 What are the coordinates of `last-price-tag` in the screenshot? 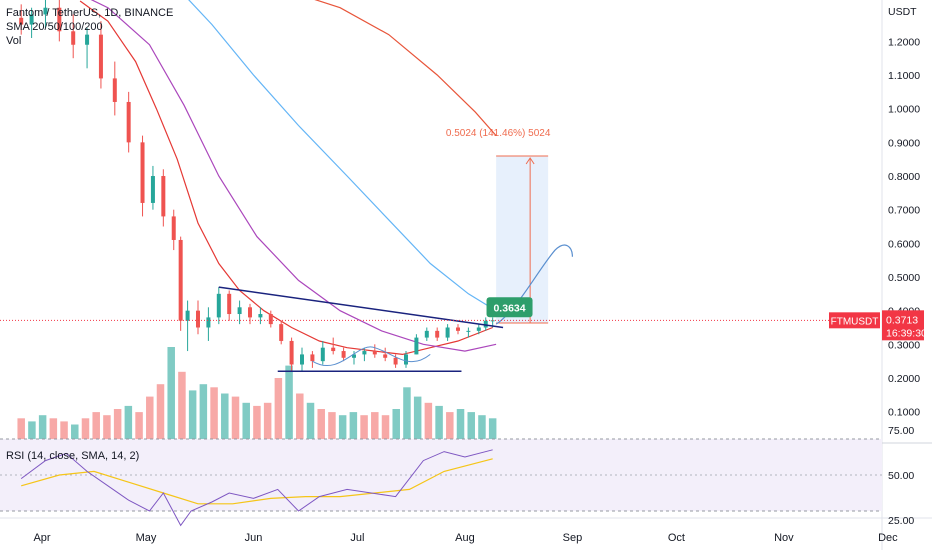 It's located at (903, 325).